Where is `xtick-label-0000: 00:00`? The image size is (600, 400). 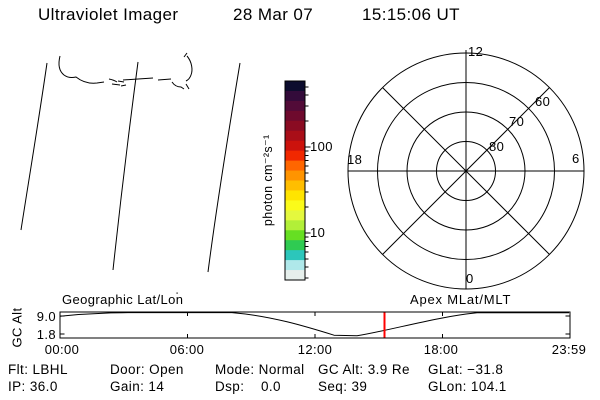
xtick-label-0000: 00:00 is located at coordinates (62, 349).